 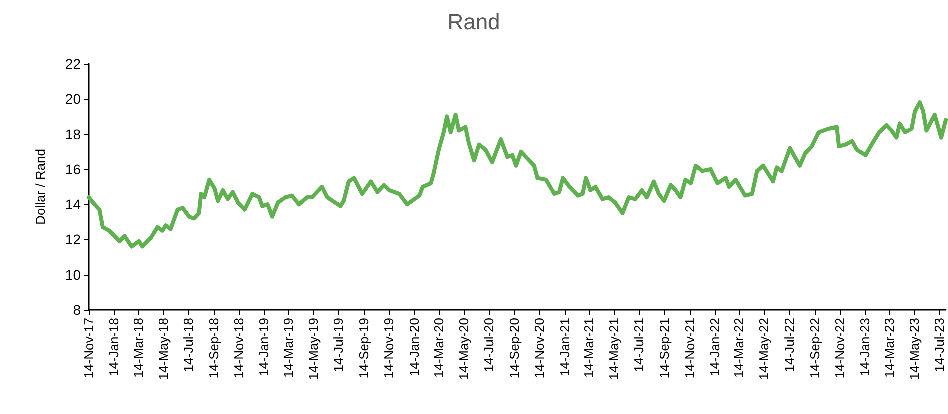 What do you see at coordinates (889, 348) in the screenshot?
I see `x-tick-label: 14-Mar-23` at bounding box center [889, 348].